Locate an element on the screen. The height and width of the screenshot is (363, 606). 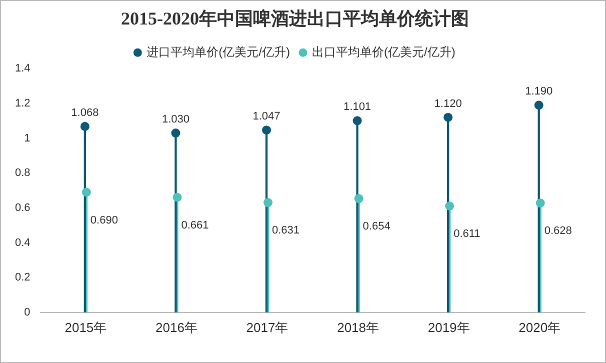
y-tick-label: 1.2 is located at coordinates (22, 103).